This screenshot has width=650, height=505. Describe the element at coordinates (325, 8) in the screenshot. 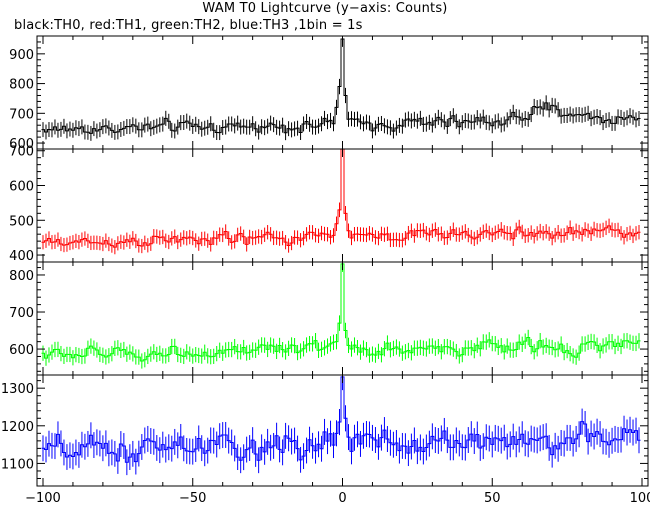

I see `chart-title: WAM T0 Lightcurve (y−axis: Counts)` at that location.